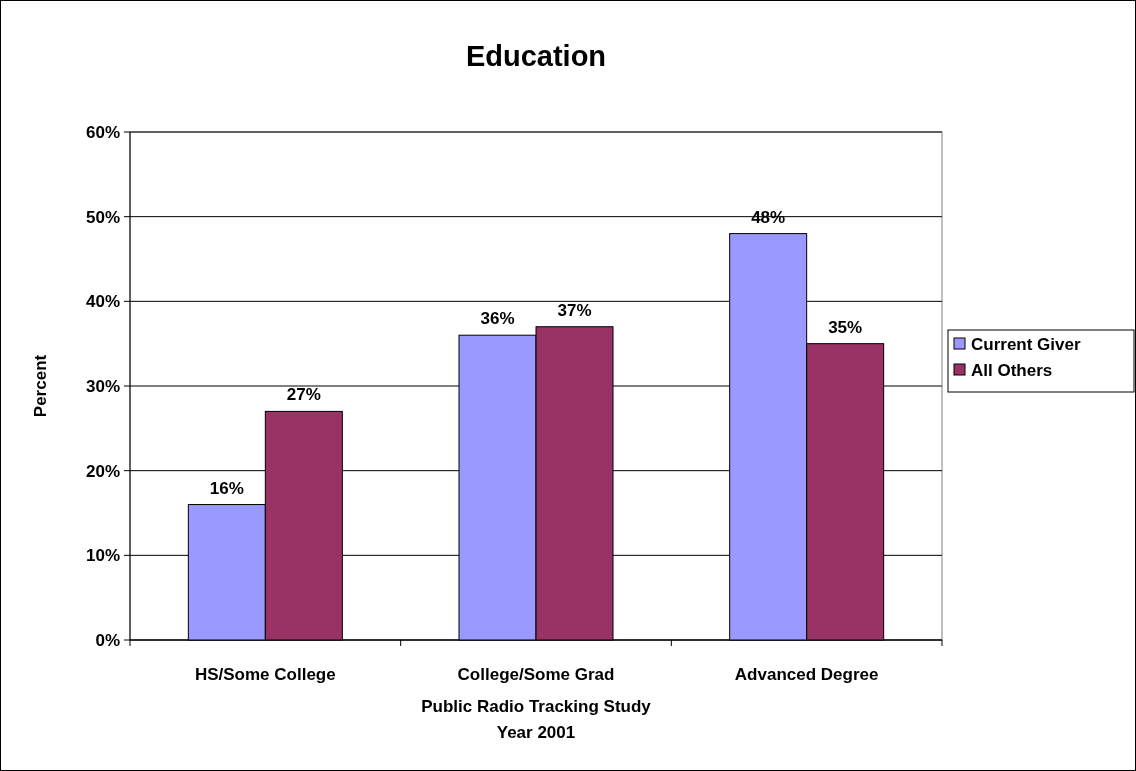 This screenshot has width=1136, height=771. I want to click on x-tick-label: Advanced Degree, so click(806, 674).